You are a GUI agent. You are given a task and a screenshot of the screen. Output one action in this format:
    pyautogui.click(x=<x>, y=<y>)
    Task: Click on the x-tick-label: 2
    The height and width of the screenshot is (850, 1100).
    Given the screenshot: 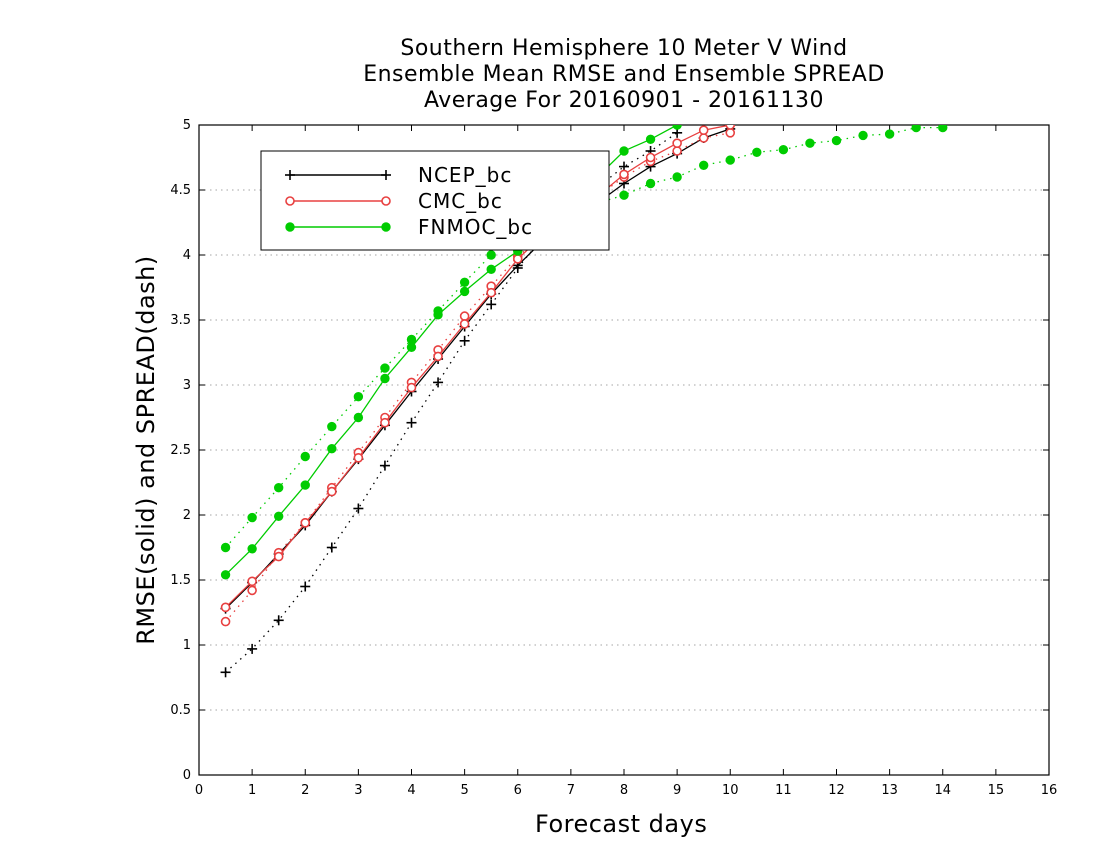 What is the action you would take?
    pyautogui.click(x=305, y=790)
    